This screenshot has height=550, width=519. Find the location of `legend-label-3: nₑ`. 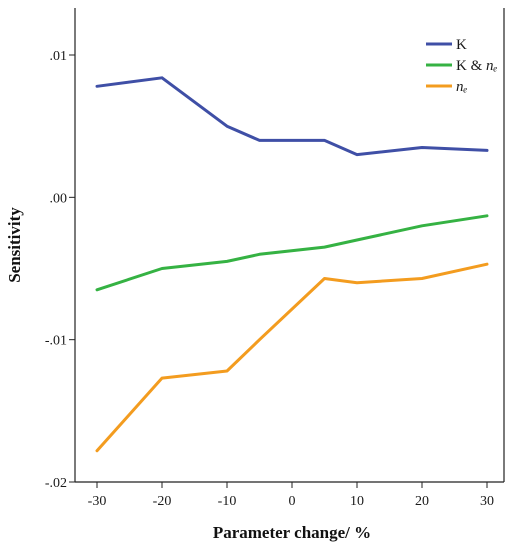

legend-label-3: nₑ is located at coordinates (462, 87).